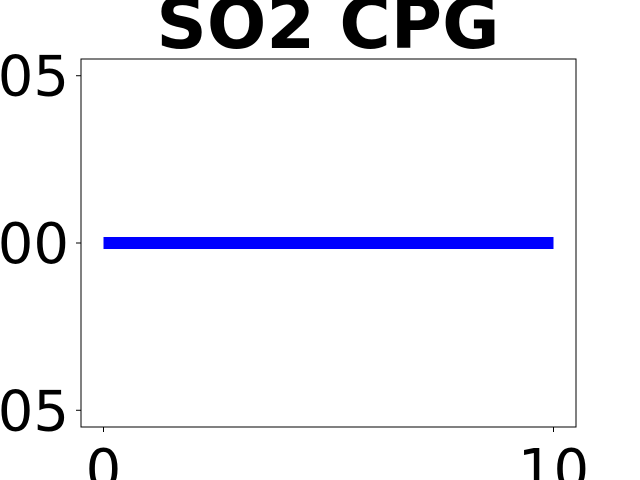 Image resolution: width=640 pixels, height=480 pixels. I want to click on x-tick-label: 0, so click(104, 459).